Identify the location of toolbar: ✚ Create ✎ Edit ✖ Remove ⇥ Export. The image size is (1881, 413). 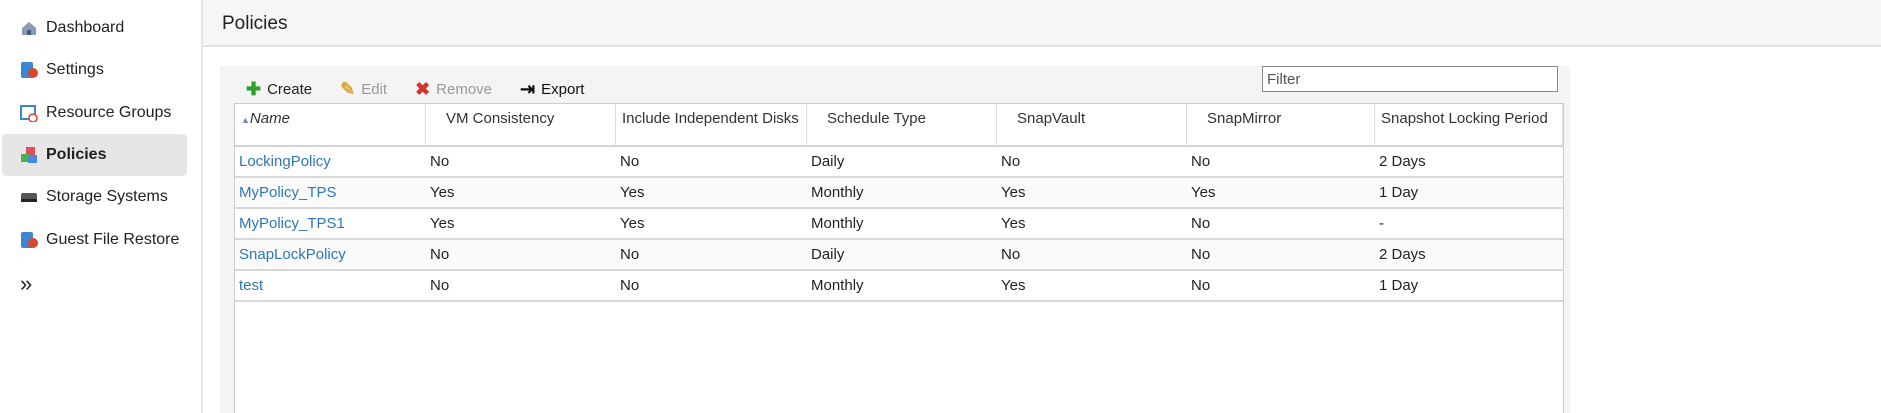
(429, 89).